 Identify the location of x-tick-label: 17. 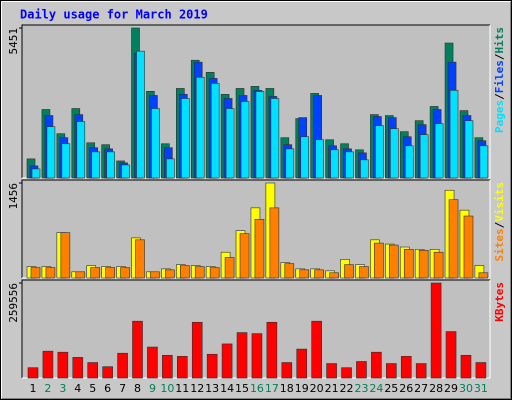
(272, 388).